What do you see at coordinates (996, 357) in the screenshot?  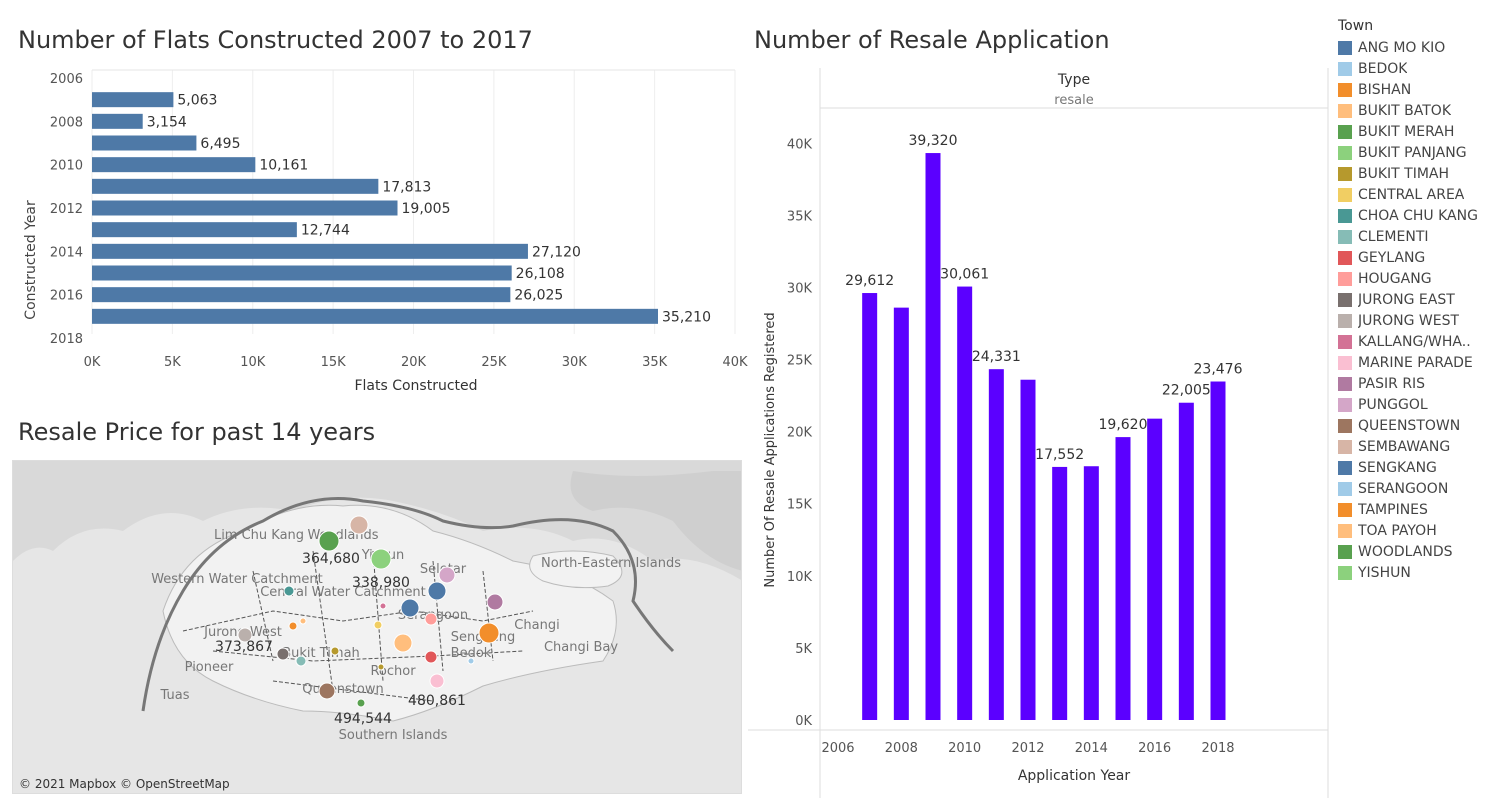 I see `resale-bar-label: 24,331` at bounding box center [996, 357].